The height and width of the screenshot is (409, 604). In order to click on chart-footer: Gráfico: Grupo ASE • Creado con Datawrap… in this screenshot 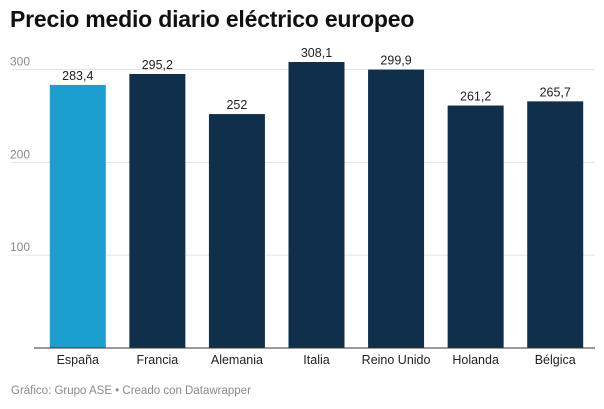, I will do `click(131, 391)`.